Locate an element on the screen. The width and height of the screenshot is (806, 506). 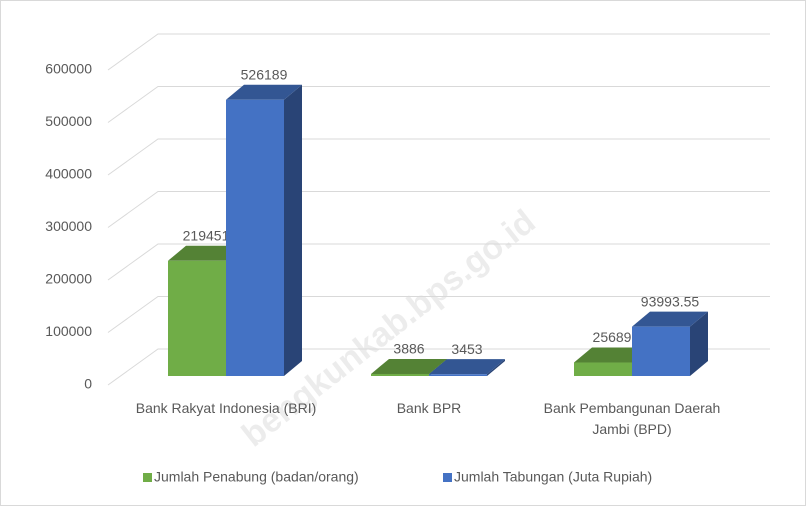
value-label: 3886 is located at coordinates (408, 349).